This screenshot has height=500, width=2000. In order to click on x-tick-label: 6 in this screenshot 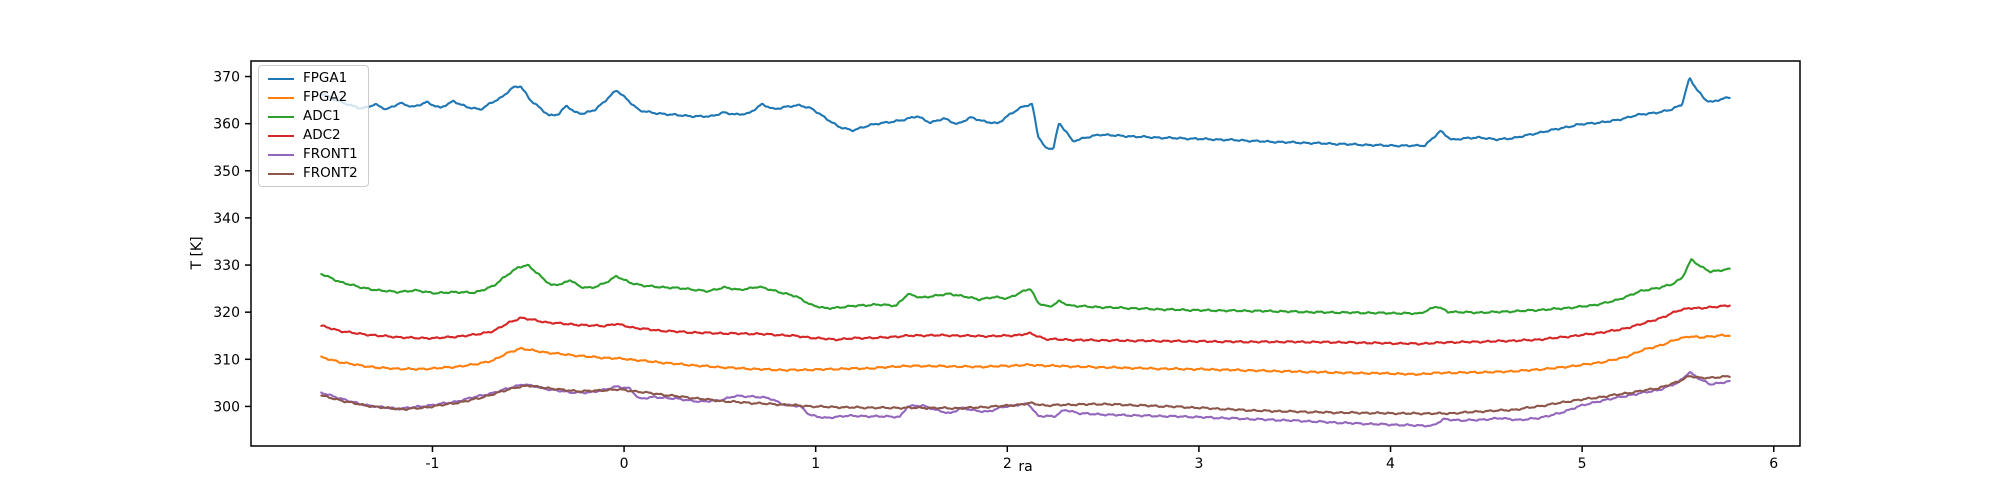, I will do `click(1773, 464)`.